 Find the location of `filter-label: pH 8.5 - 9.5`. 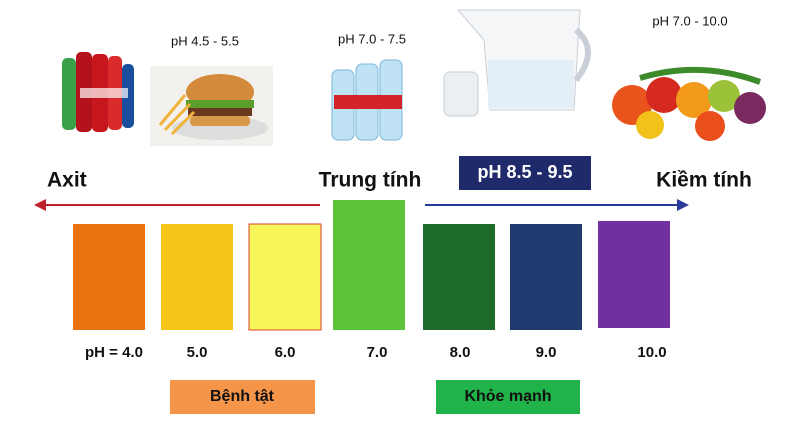

filter-label: pH 8.5 - 9.5 is located at coordinates (524, 172).